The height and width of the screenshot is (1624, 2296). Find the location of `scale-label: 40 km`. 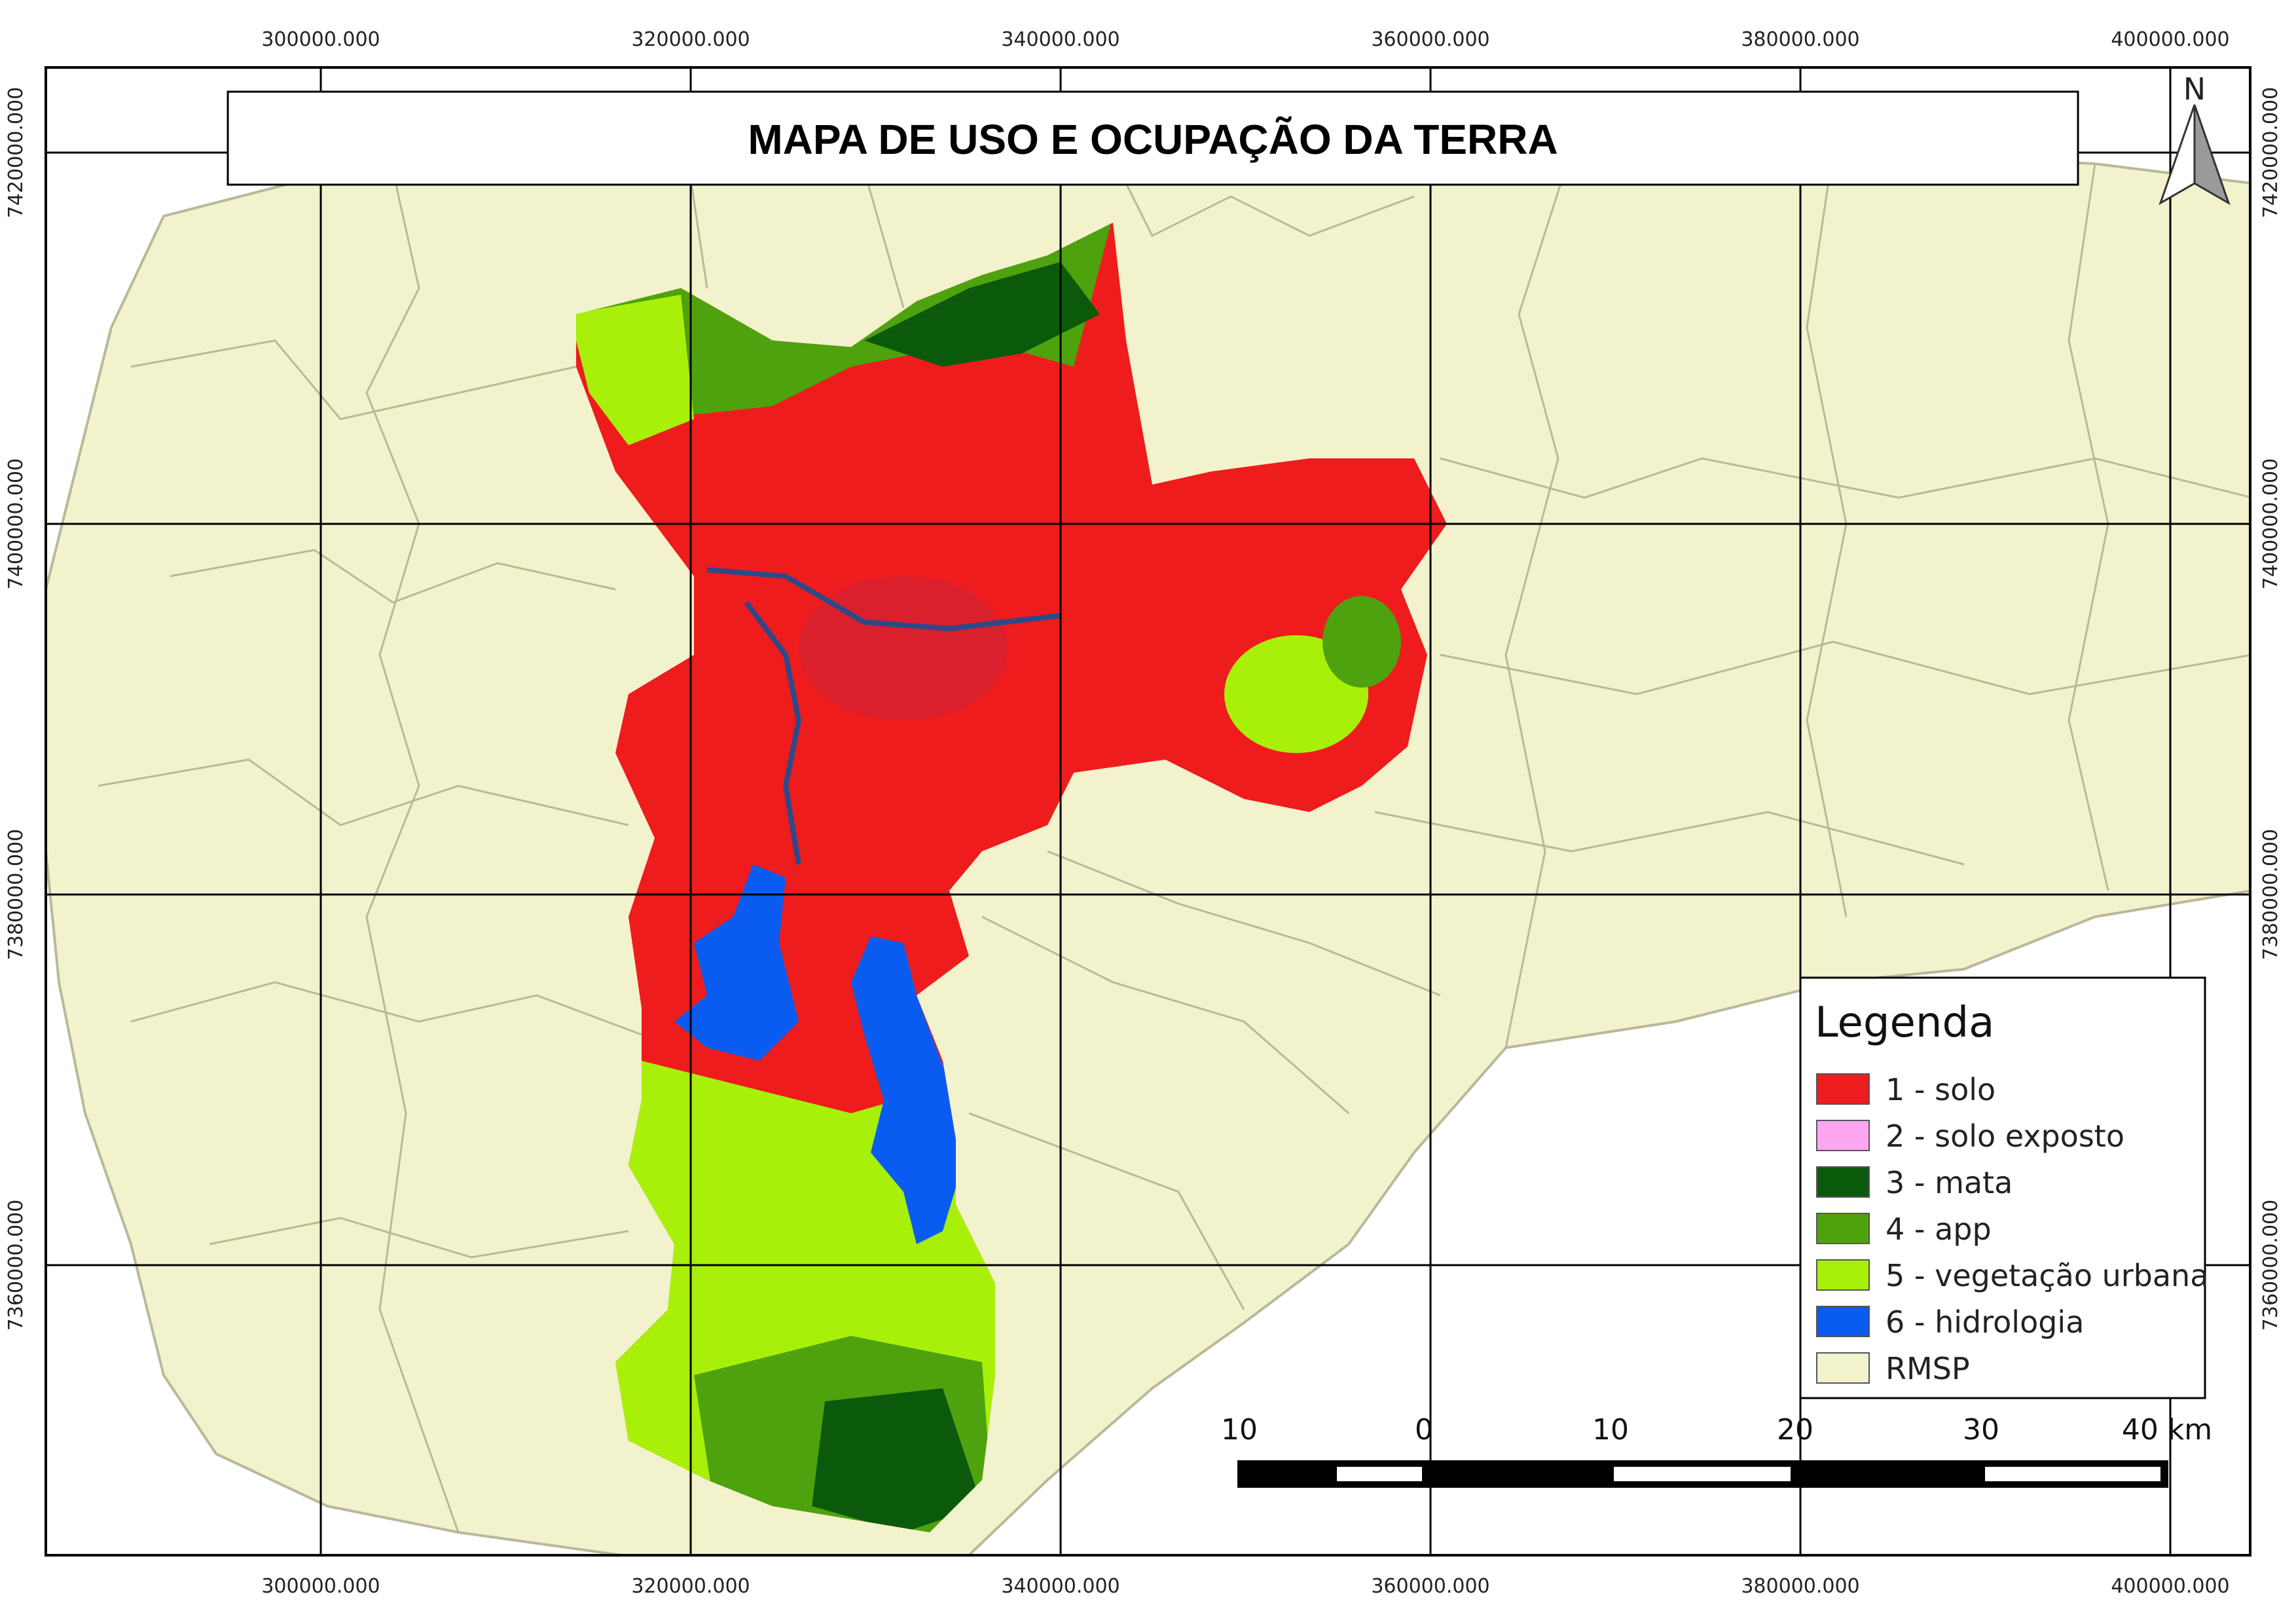

scale-label: 40 km is located at coordinates (2167, 1430).